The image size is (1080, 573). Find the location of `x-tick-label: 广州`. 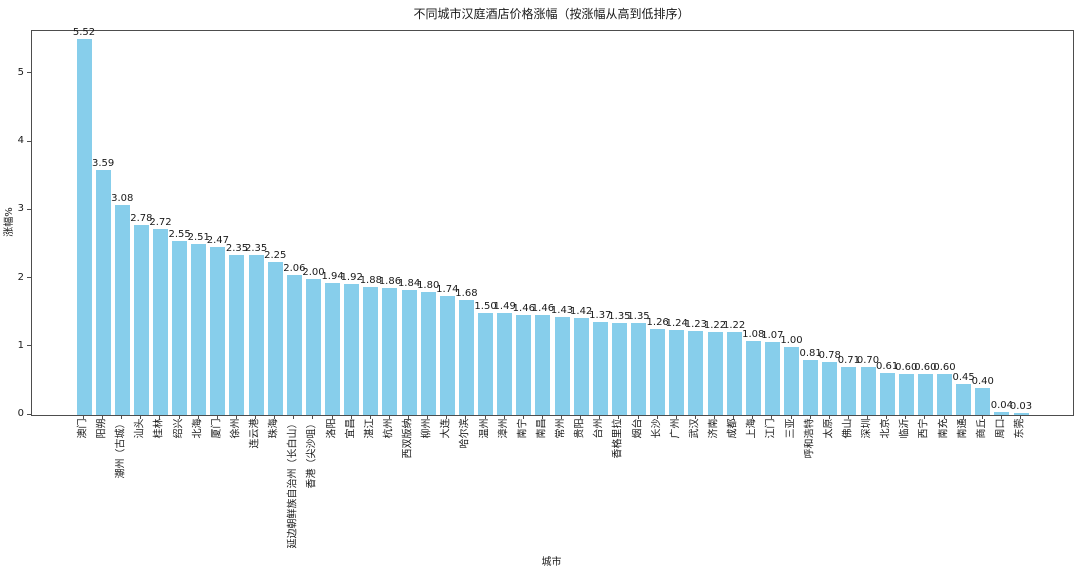

x-tick-label: 广州 is located at coordinates (676, 428).